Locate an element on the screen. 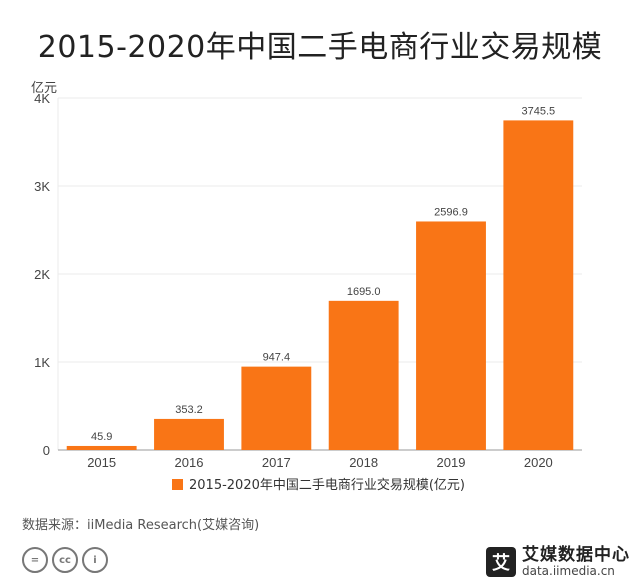 The width and height of the screenshot is (640, 585). x-tick-label: 2017 is located at coordinates (276, 462).